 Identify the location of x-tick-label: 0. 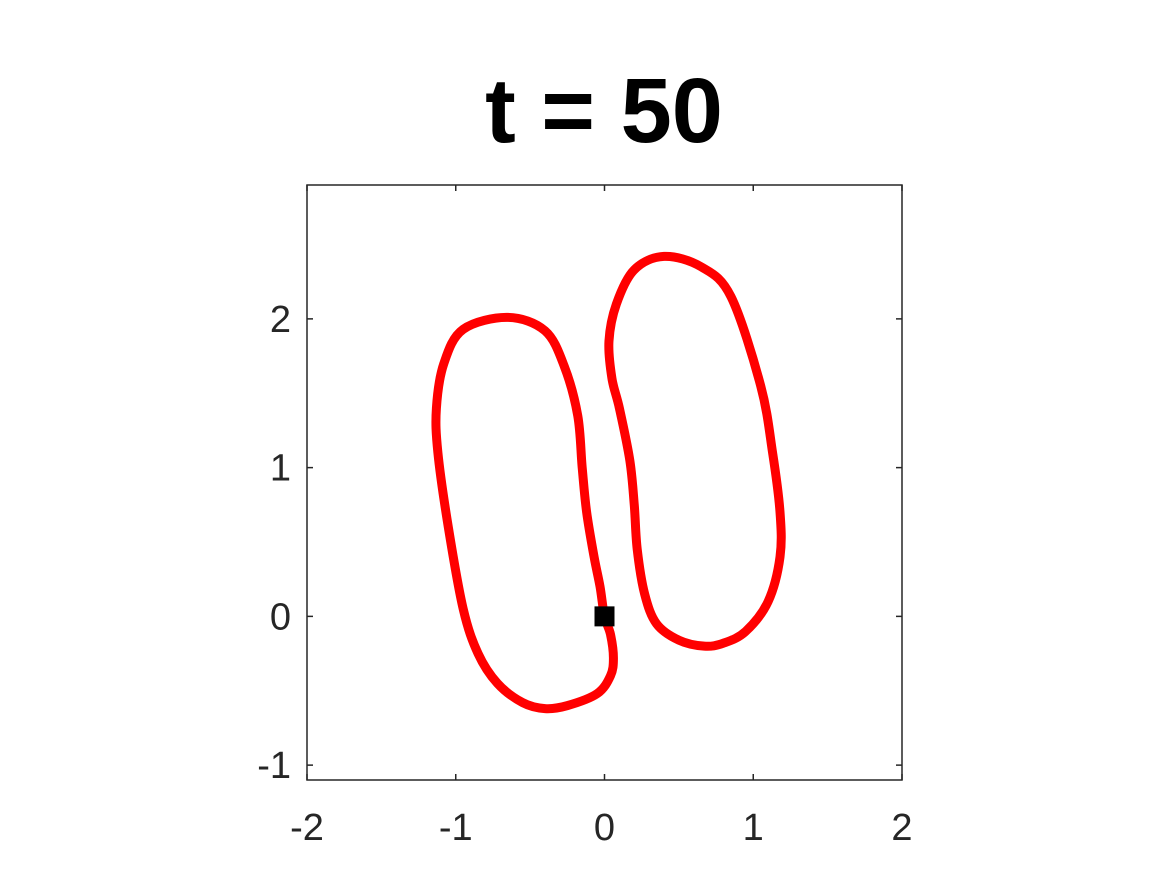
(604, 828).